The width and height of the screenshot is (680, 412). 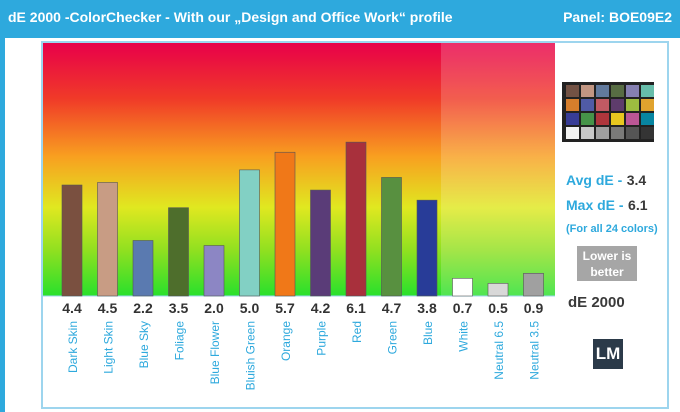 I want to click on value-label: 0.7, so click(x=463, y=308).